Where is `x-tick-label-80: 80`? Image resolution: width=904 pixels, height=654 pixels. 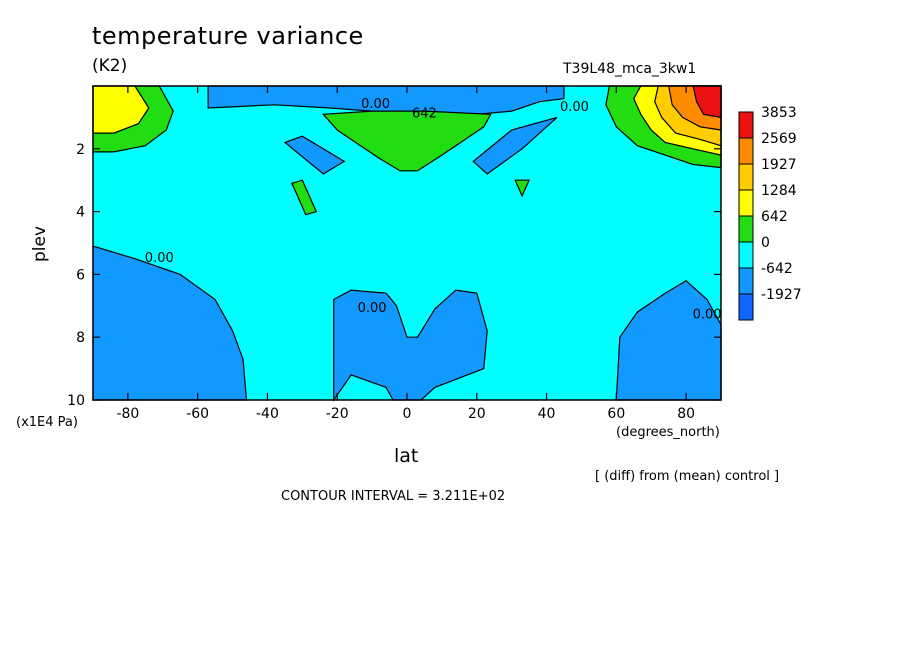 x-tick-label-80: 80 is located at coordinates (686, 414).